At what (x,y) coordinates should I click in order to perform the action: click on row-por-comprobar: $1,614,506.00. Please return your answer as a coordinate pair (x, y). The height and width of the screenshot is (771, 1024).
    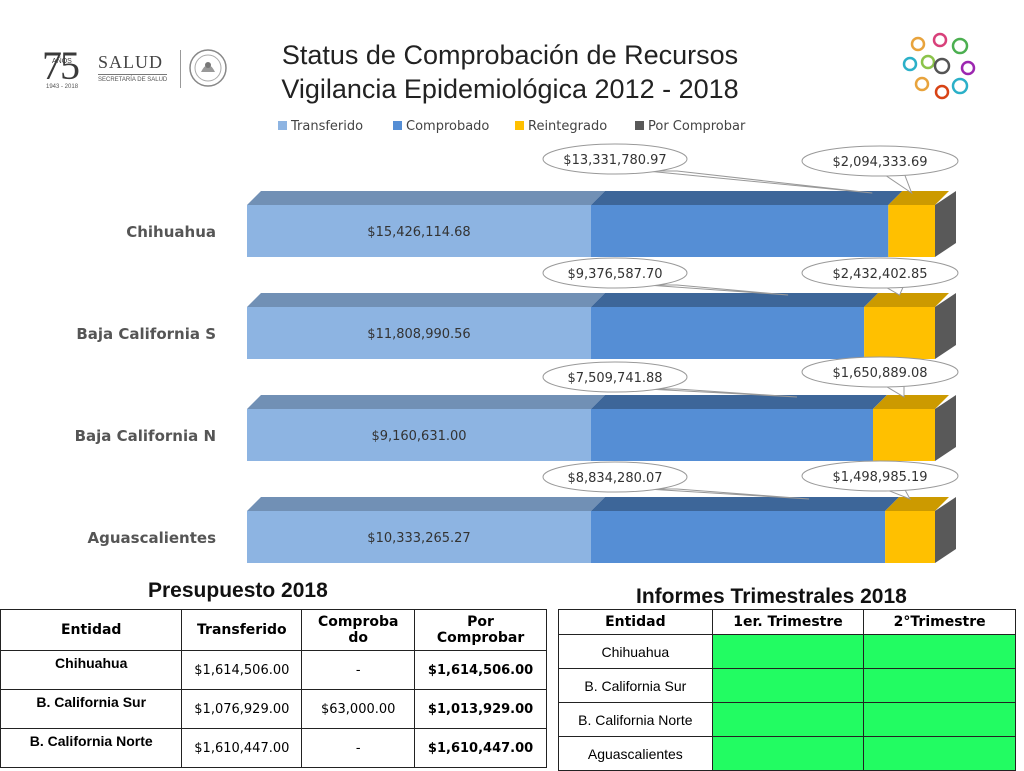
    Looking at the image, I should click on (480, 670).